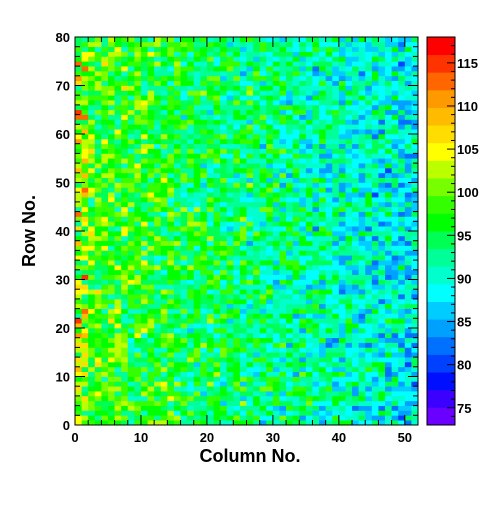 The width and height of the screenshot is (500, 505). I want to click on colorbar-band, so click(441, 292).